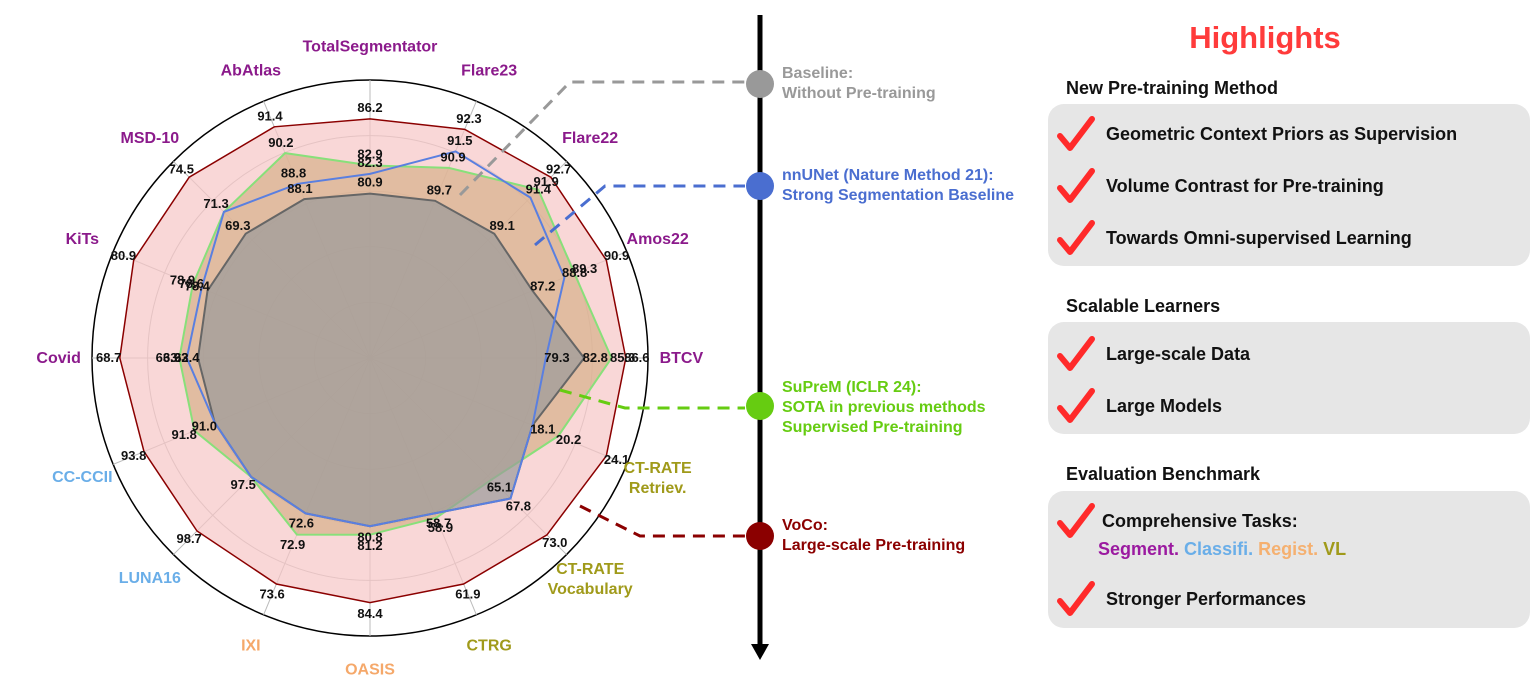  What do you see at coordinates (859, 93) in the screenshot?
I see `baseline-label: Without Pre-training` at bounding box center [859, 93].